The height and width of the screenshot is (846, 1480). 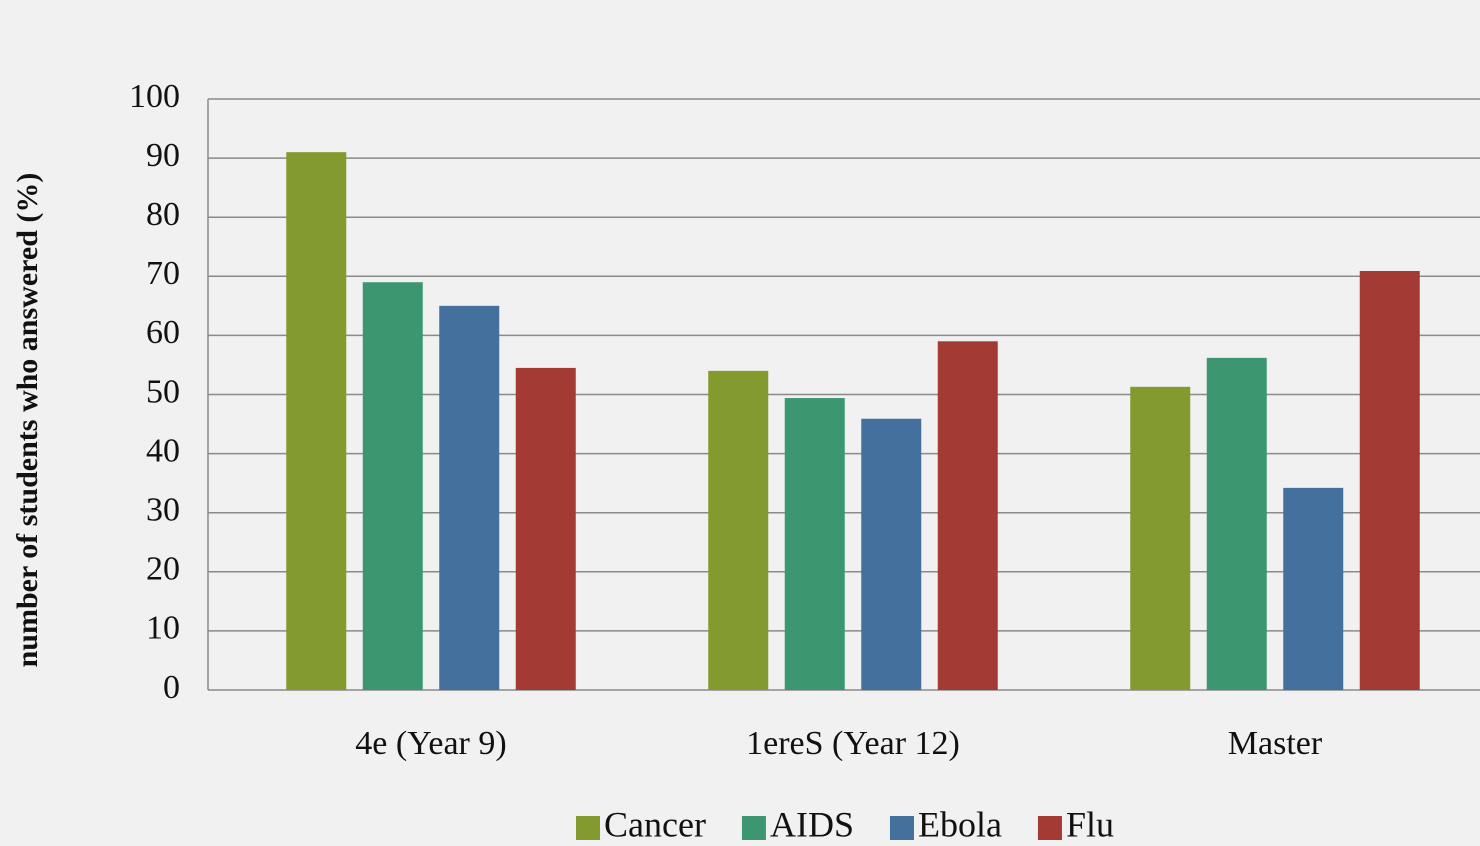 What do you see at coordinates (163, 332) in the screenshot?
I see `y-tick-label: 60` at bounding box center [163, 332].